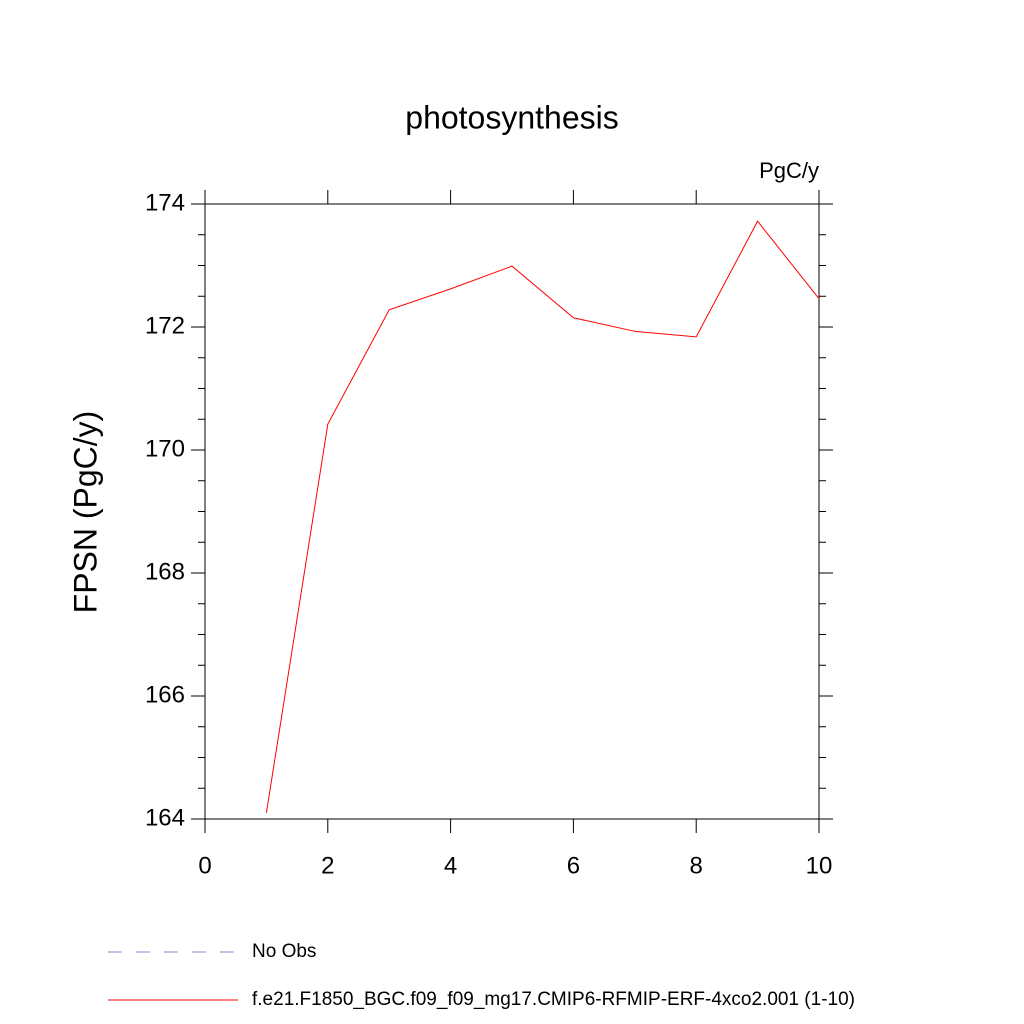  I want to click on units-label: PgC/y, so click(789, 170).